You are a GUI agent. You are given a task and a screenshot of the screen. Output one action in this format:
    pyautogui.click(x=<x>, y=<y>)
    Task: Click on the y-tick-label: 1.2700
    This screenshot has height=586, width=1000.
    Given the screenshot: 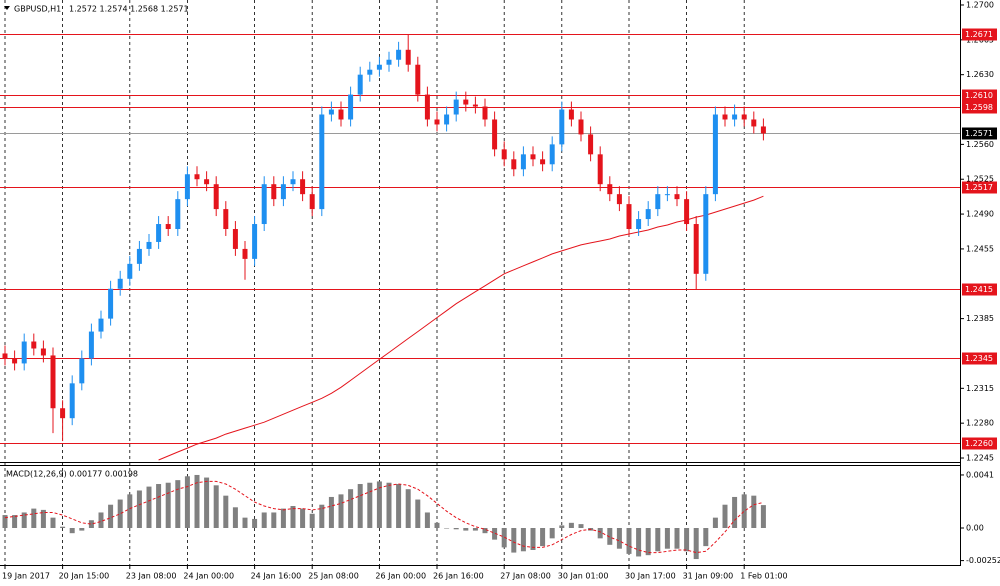 What is the action you would take?
    pyautogui.click(x=980, y=4)
    